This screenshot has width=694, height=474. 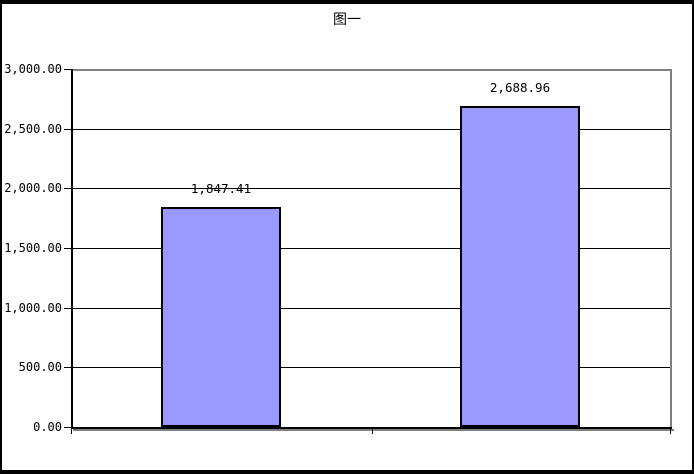 I want to click on plot-border-top, so click(x=371, y=70).